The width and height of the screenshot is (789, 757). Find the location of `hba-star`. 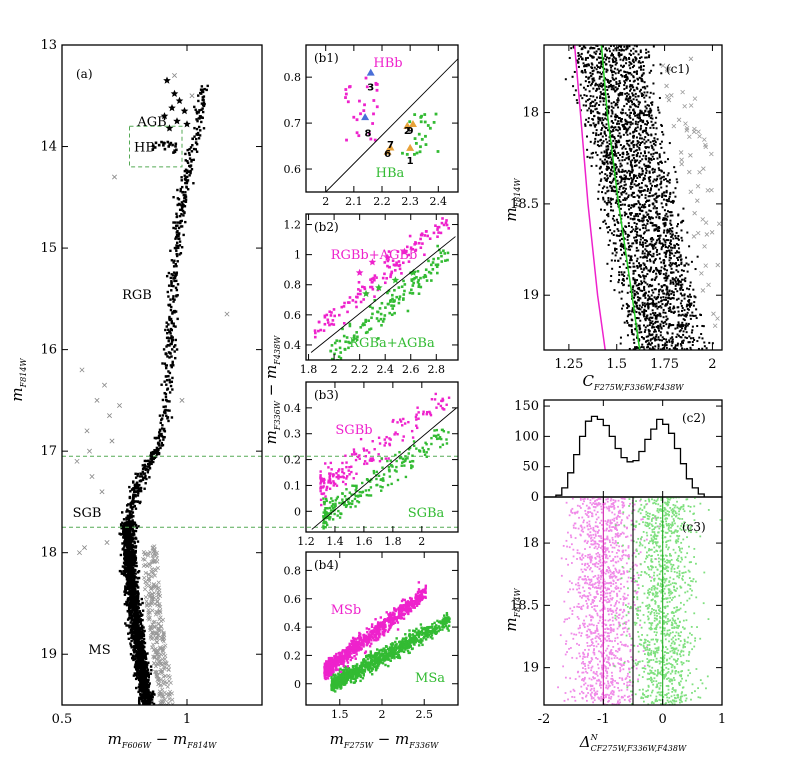

hba-star is located at coordinates (407, 154).